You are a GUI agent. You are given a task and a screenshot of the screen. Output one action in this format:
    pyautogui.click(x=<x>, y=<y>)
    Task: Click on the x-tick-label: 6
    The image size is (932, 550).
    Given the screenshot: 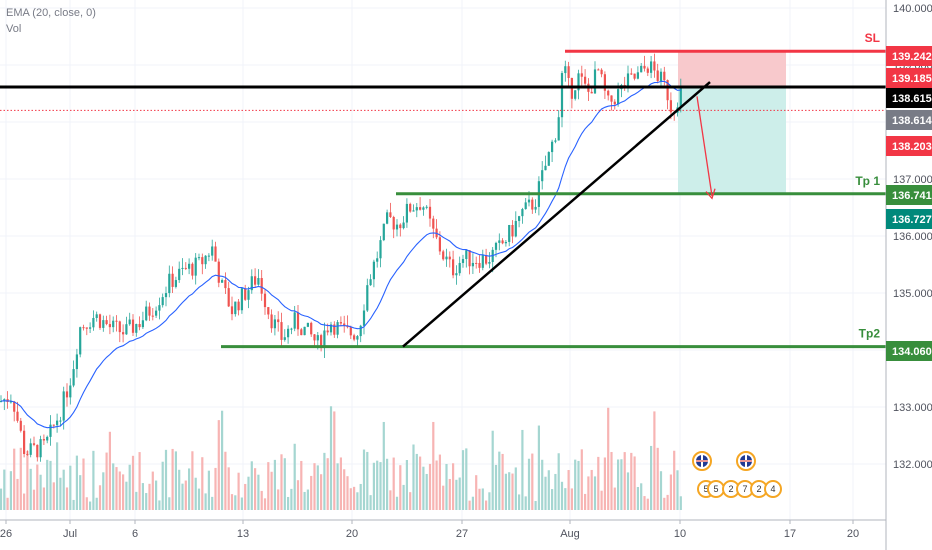 What is the action you would take?
    pyautogui.click(x=135, y=534)
    